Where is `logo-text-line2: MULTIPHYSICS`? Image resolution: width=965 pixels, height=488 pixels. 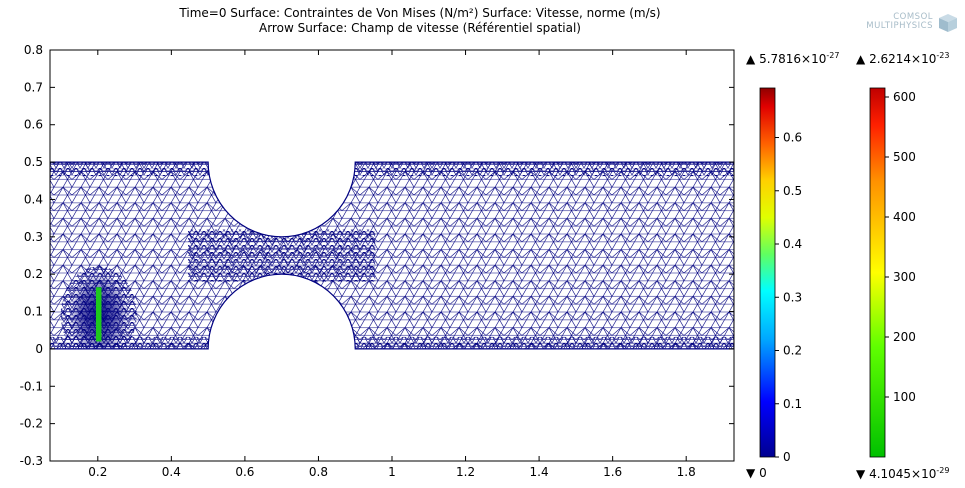
logo-text-line2: MULTIPHYSICS is located at coordinates (899, 26).